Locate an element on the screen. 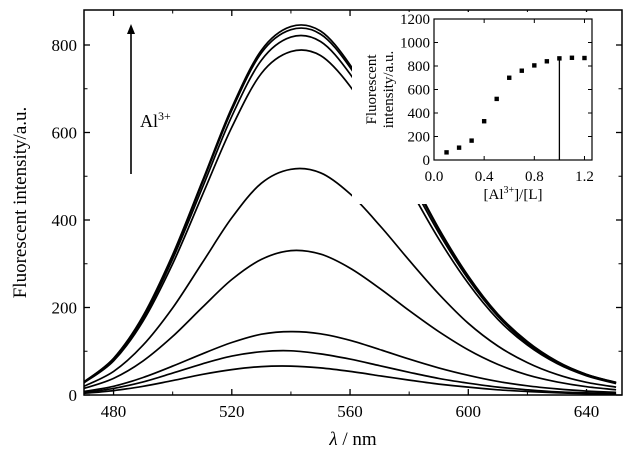 This screenshot has height=463, width=641. x-tick-label: 640 is located at coordinates (587, 411).